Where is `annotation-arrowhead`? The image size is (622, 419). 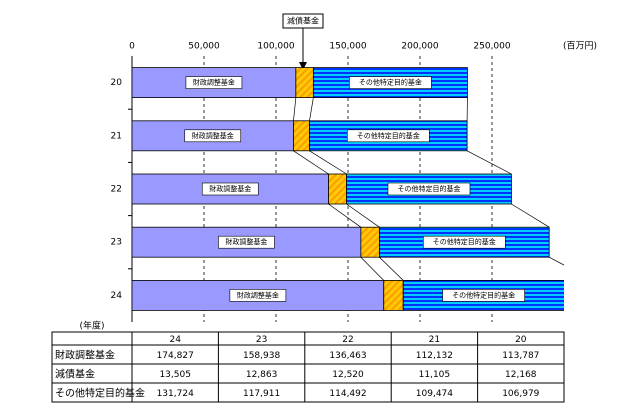
annotation-arrowhead is located at coordinates (303, 66).